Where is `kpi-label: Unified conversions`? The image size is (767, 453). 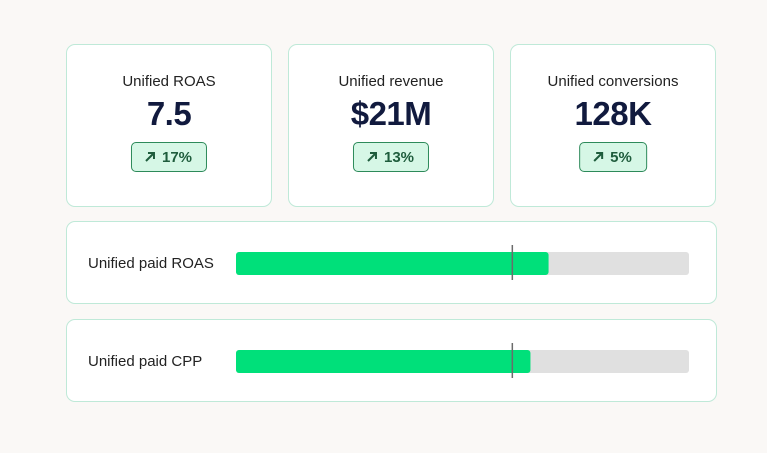
kpi-label: Unified conversions is located at coordinates (613, 81).